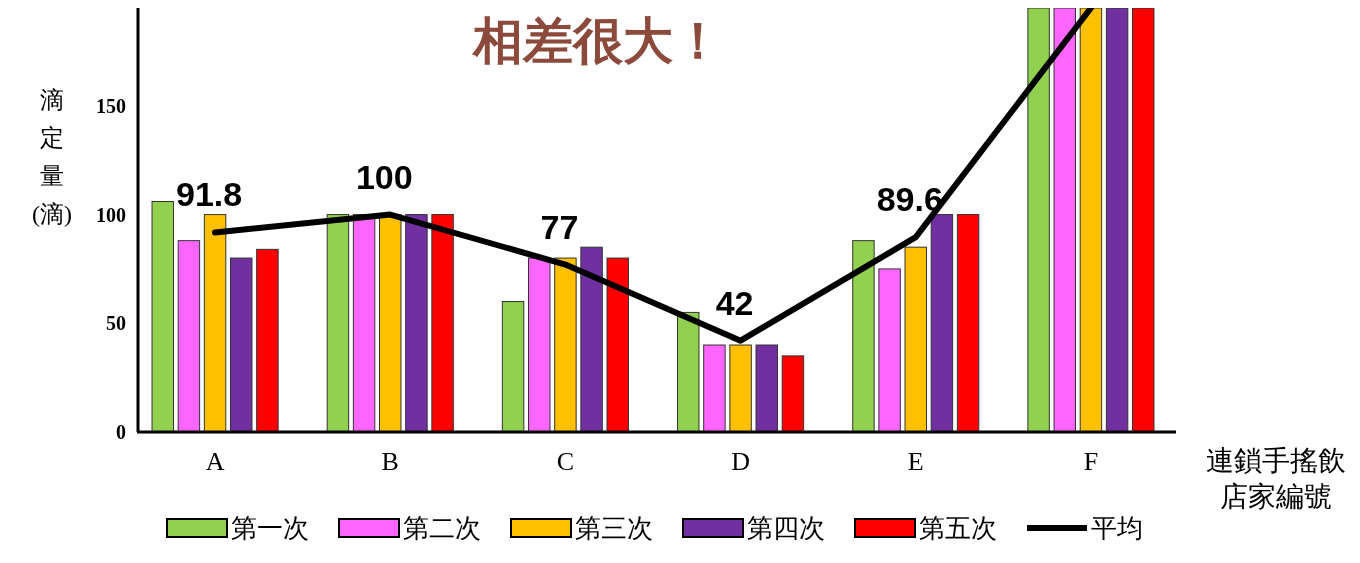 Image resolution: width=1360 pixels, height=563 pixels. Describe the element at coordinates (52, 157) in the screenshot. I see `y-axis-title: 滴定量(滴)` at that location.